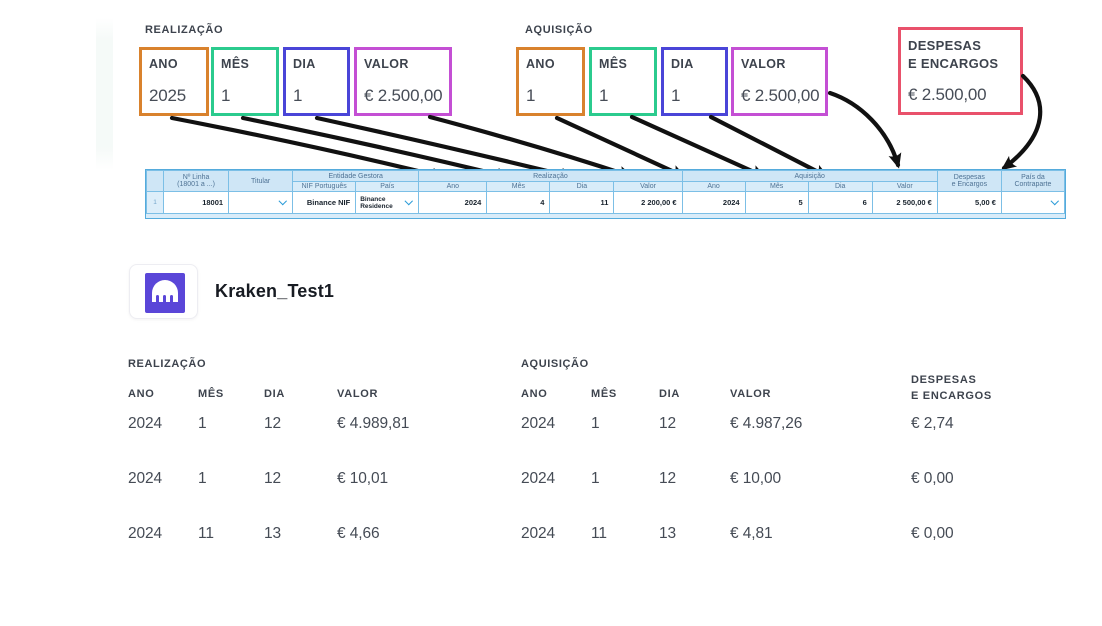 The height and width of the screenshot is (626, 1102). What do you see at coordinates (604, 394) in the screenshot?
I see `results-header-aq-mes: MÊS` at bounding box center [604, 394].